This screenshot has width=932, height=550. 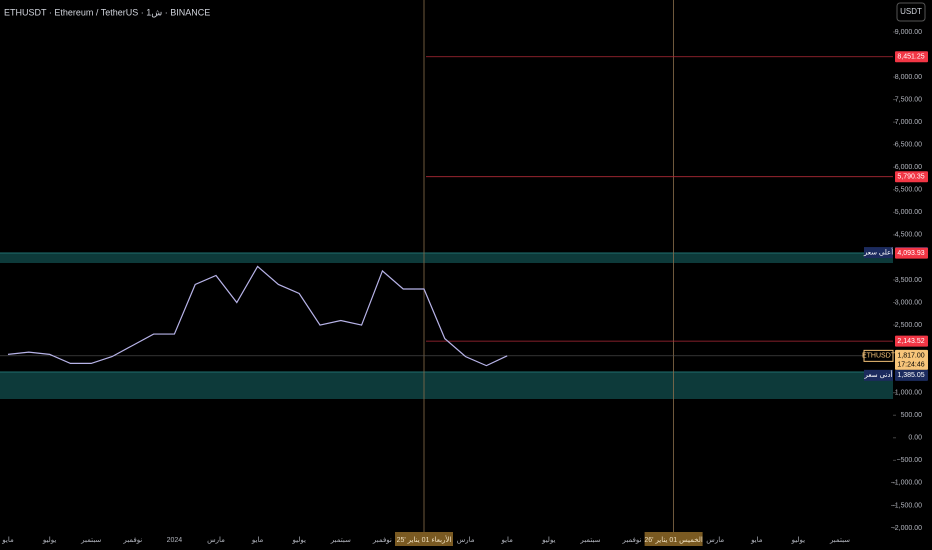 I want to click on x-tick-label: الخميس 01 يناير '26, so click(x=673, y=540).